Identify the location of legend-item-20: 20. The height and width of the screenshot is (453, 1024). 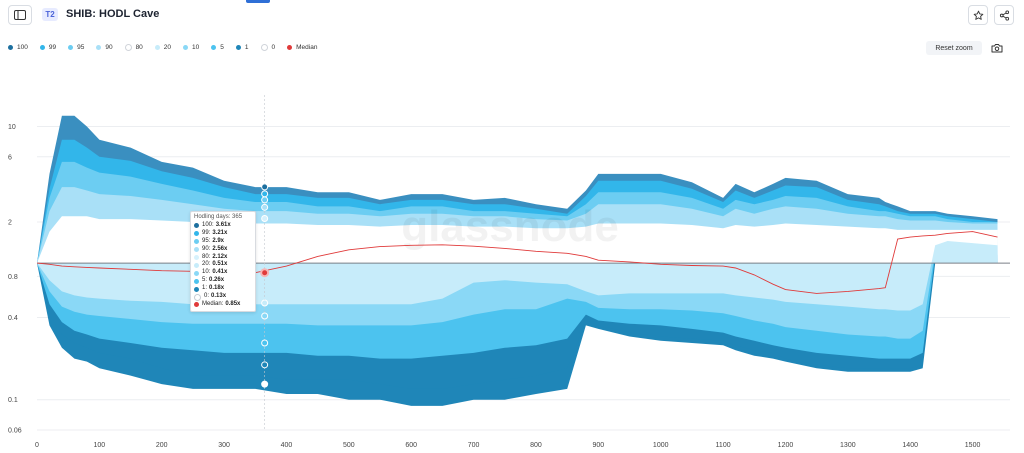
(163, 47).